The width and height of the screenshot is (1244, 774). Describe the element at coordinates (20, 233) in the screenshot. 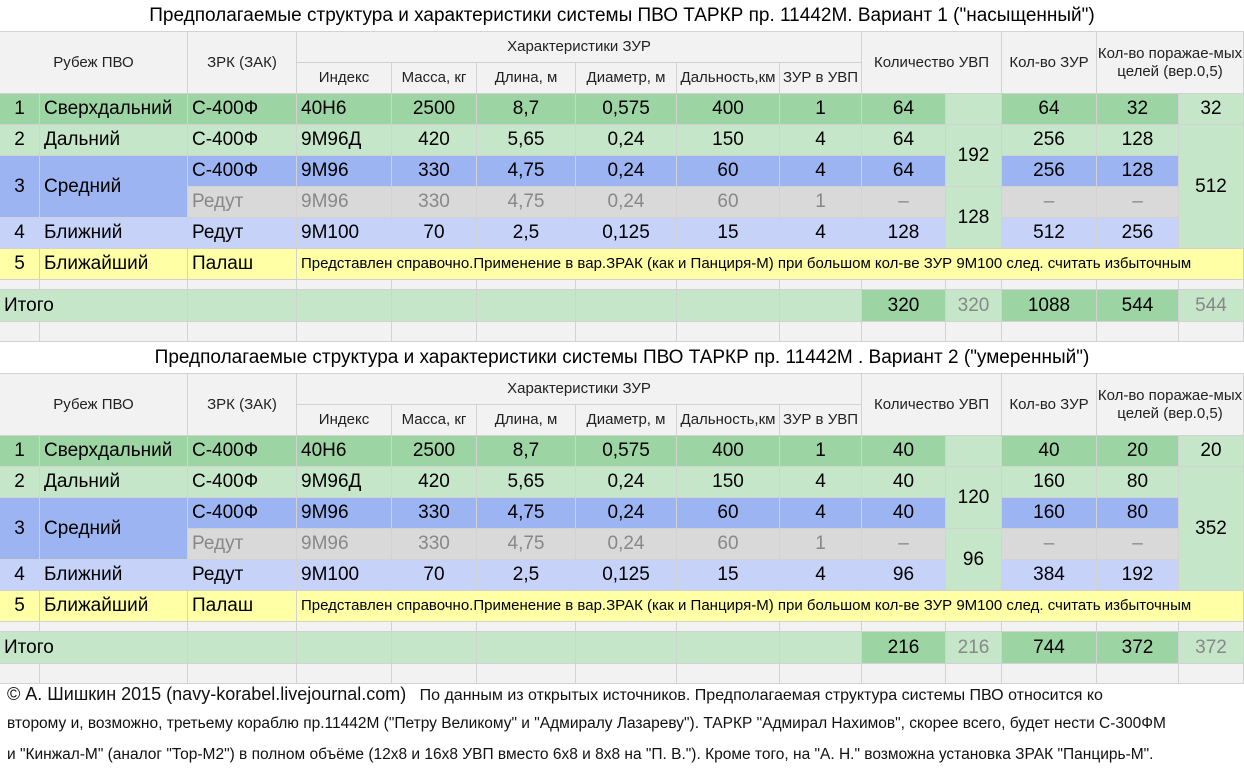

I see `row-number: 4` at that location.